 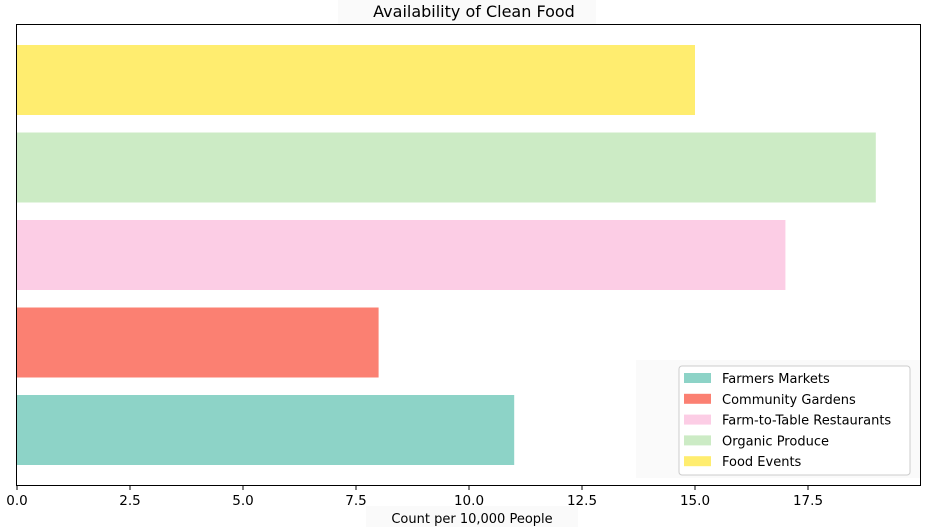 What do you see at coordinates (776, 379) in the screenshot?
I see `legend-label: Farmers Markets` at bounding box center [776, 379].